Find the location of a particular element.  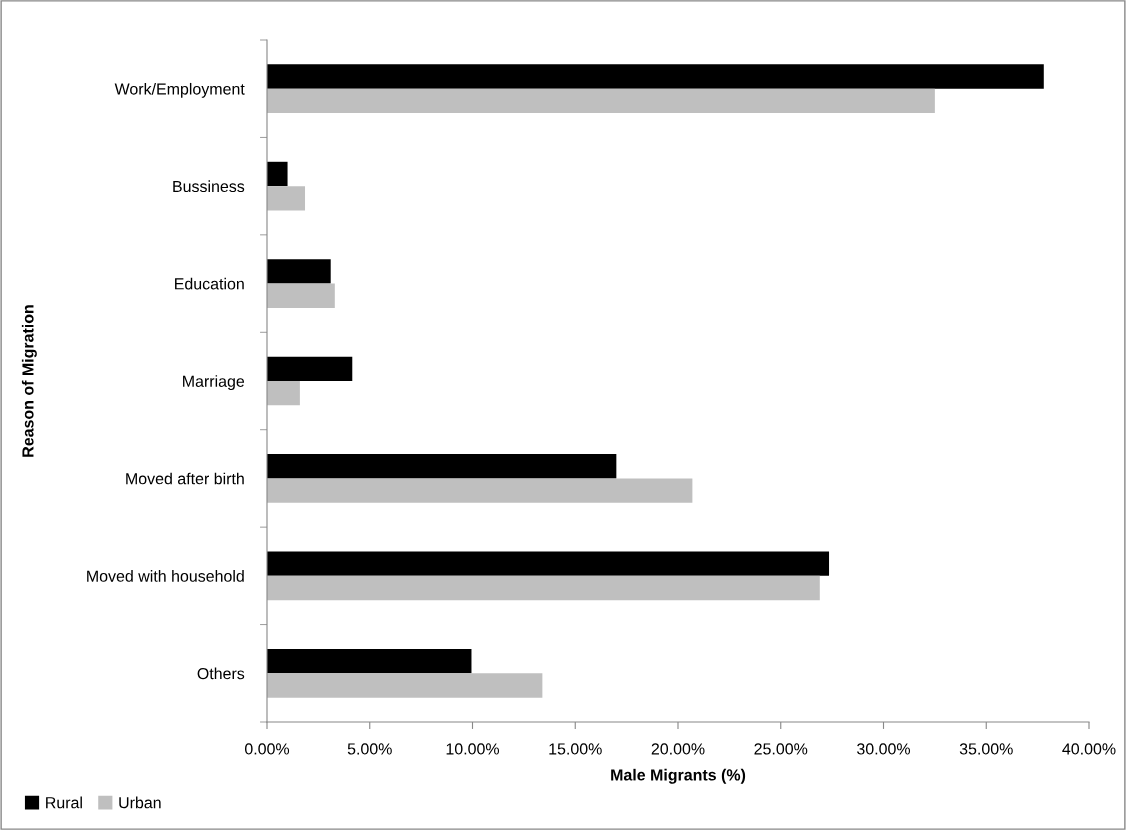

x-tick-label: 10.00% is located at coordinates (473, 749).